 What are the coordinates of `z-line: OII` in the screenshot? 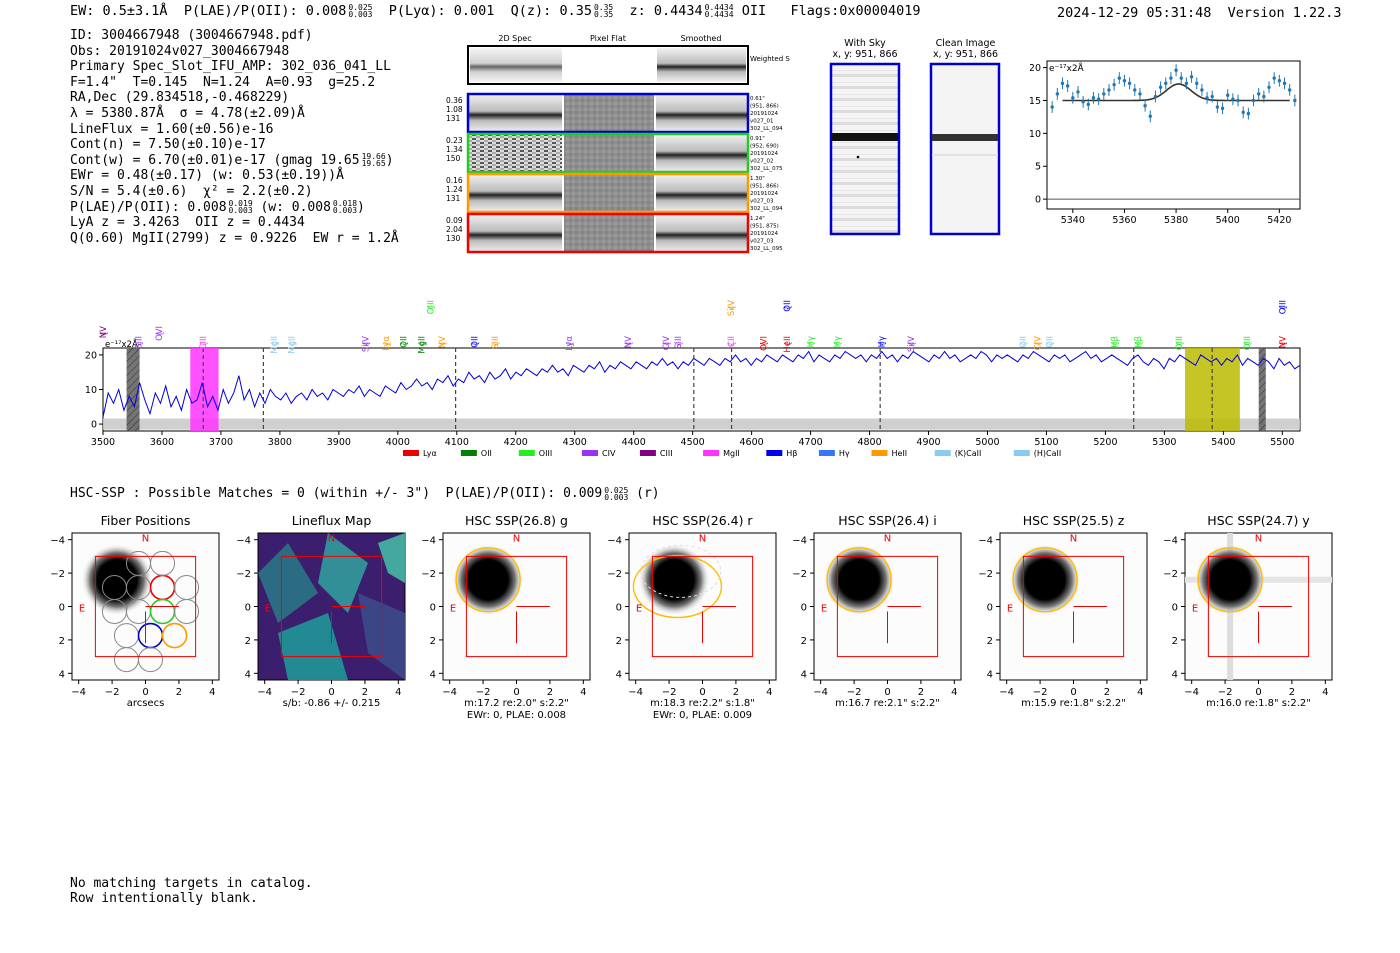 It's located at (754, 11).